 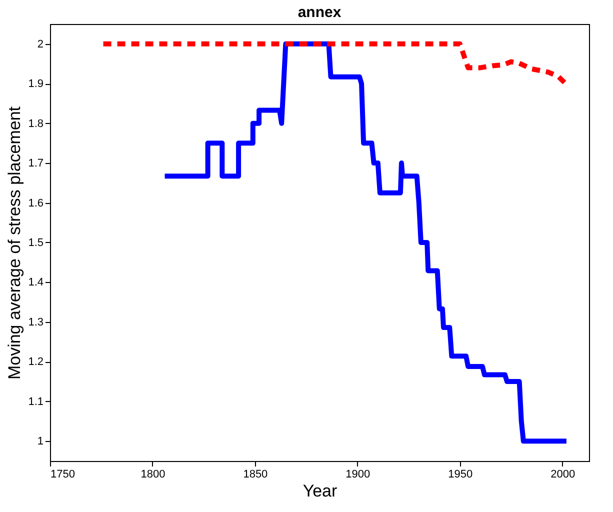 What do you see at coordinates (14, 243) in the screenshot?
I see `y-axis-title: Moving average of stress placement` at bounding box center [14, 243].